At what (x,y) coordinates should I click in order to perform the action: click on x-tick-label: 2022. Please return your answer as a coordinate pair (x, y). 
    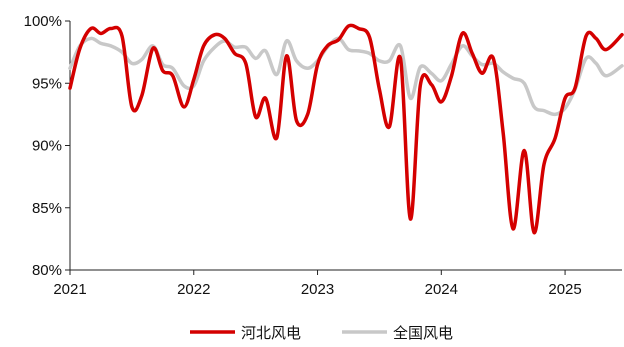
    Looking at the image, I should click on (193, 289).